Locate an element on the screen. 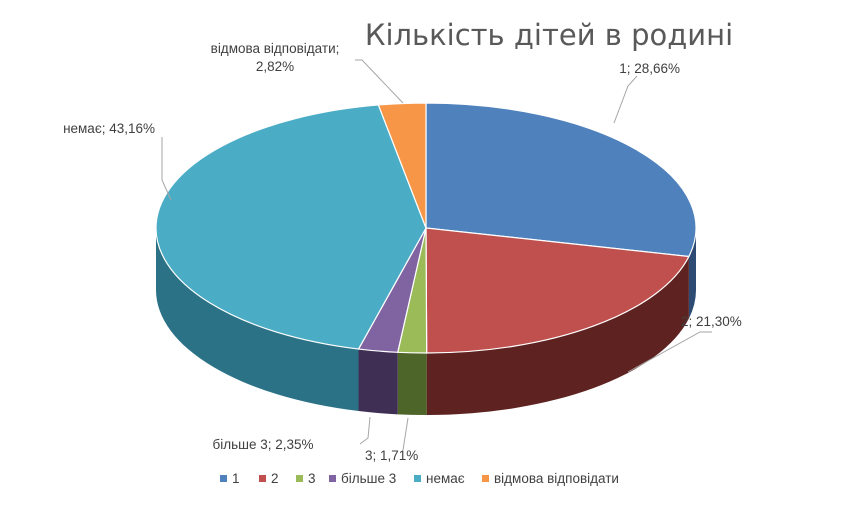 This screenshot has width=859, height=505. data-label-1: 1; 28,66% is located at coordinates (649, 68).